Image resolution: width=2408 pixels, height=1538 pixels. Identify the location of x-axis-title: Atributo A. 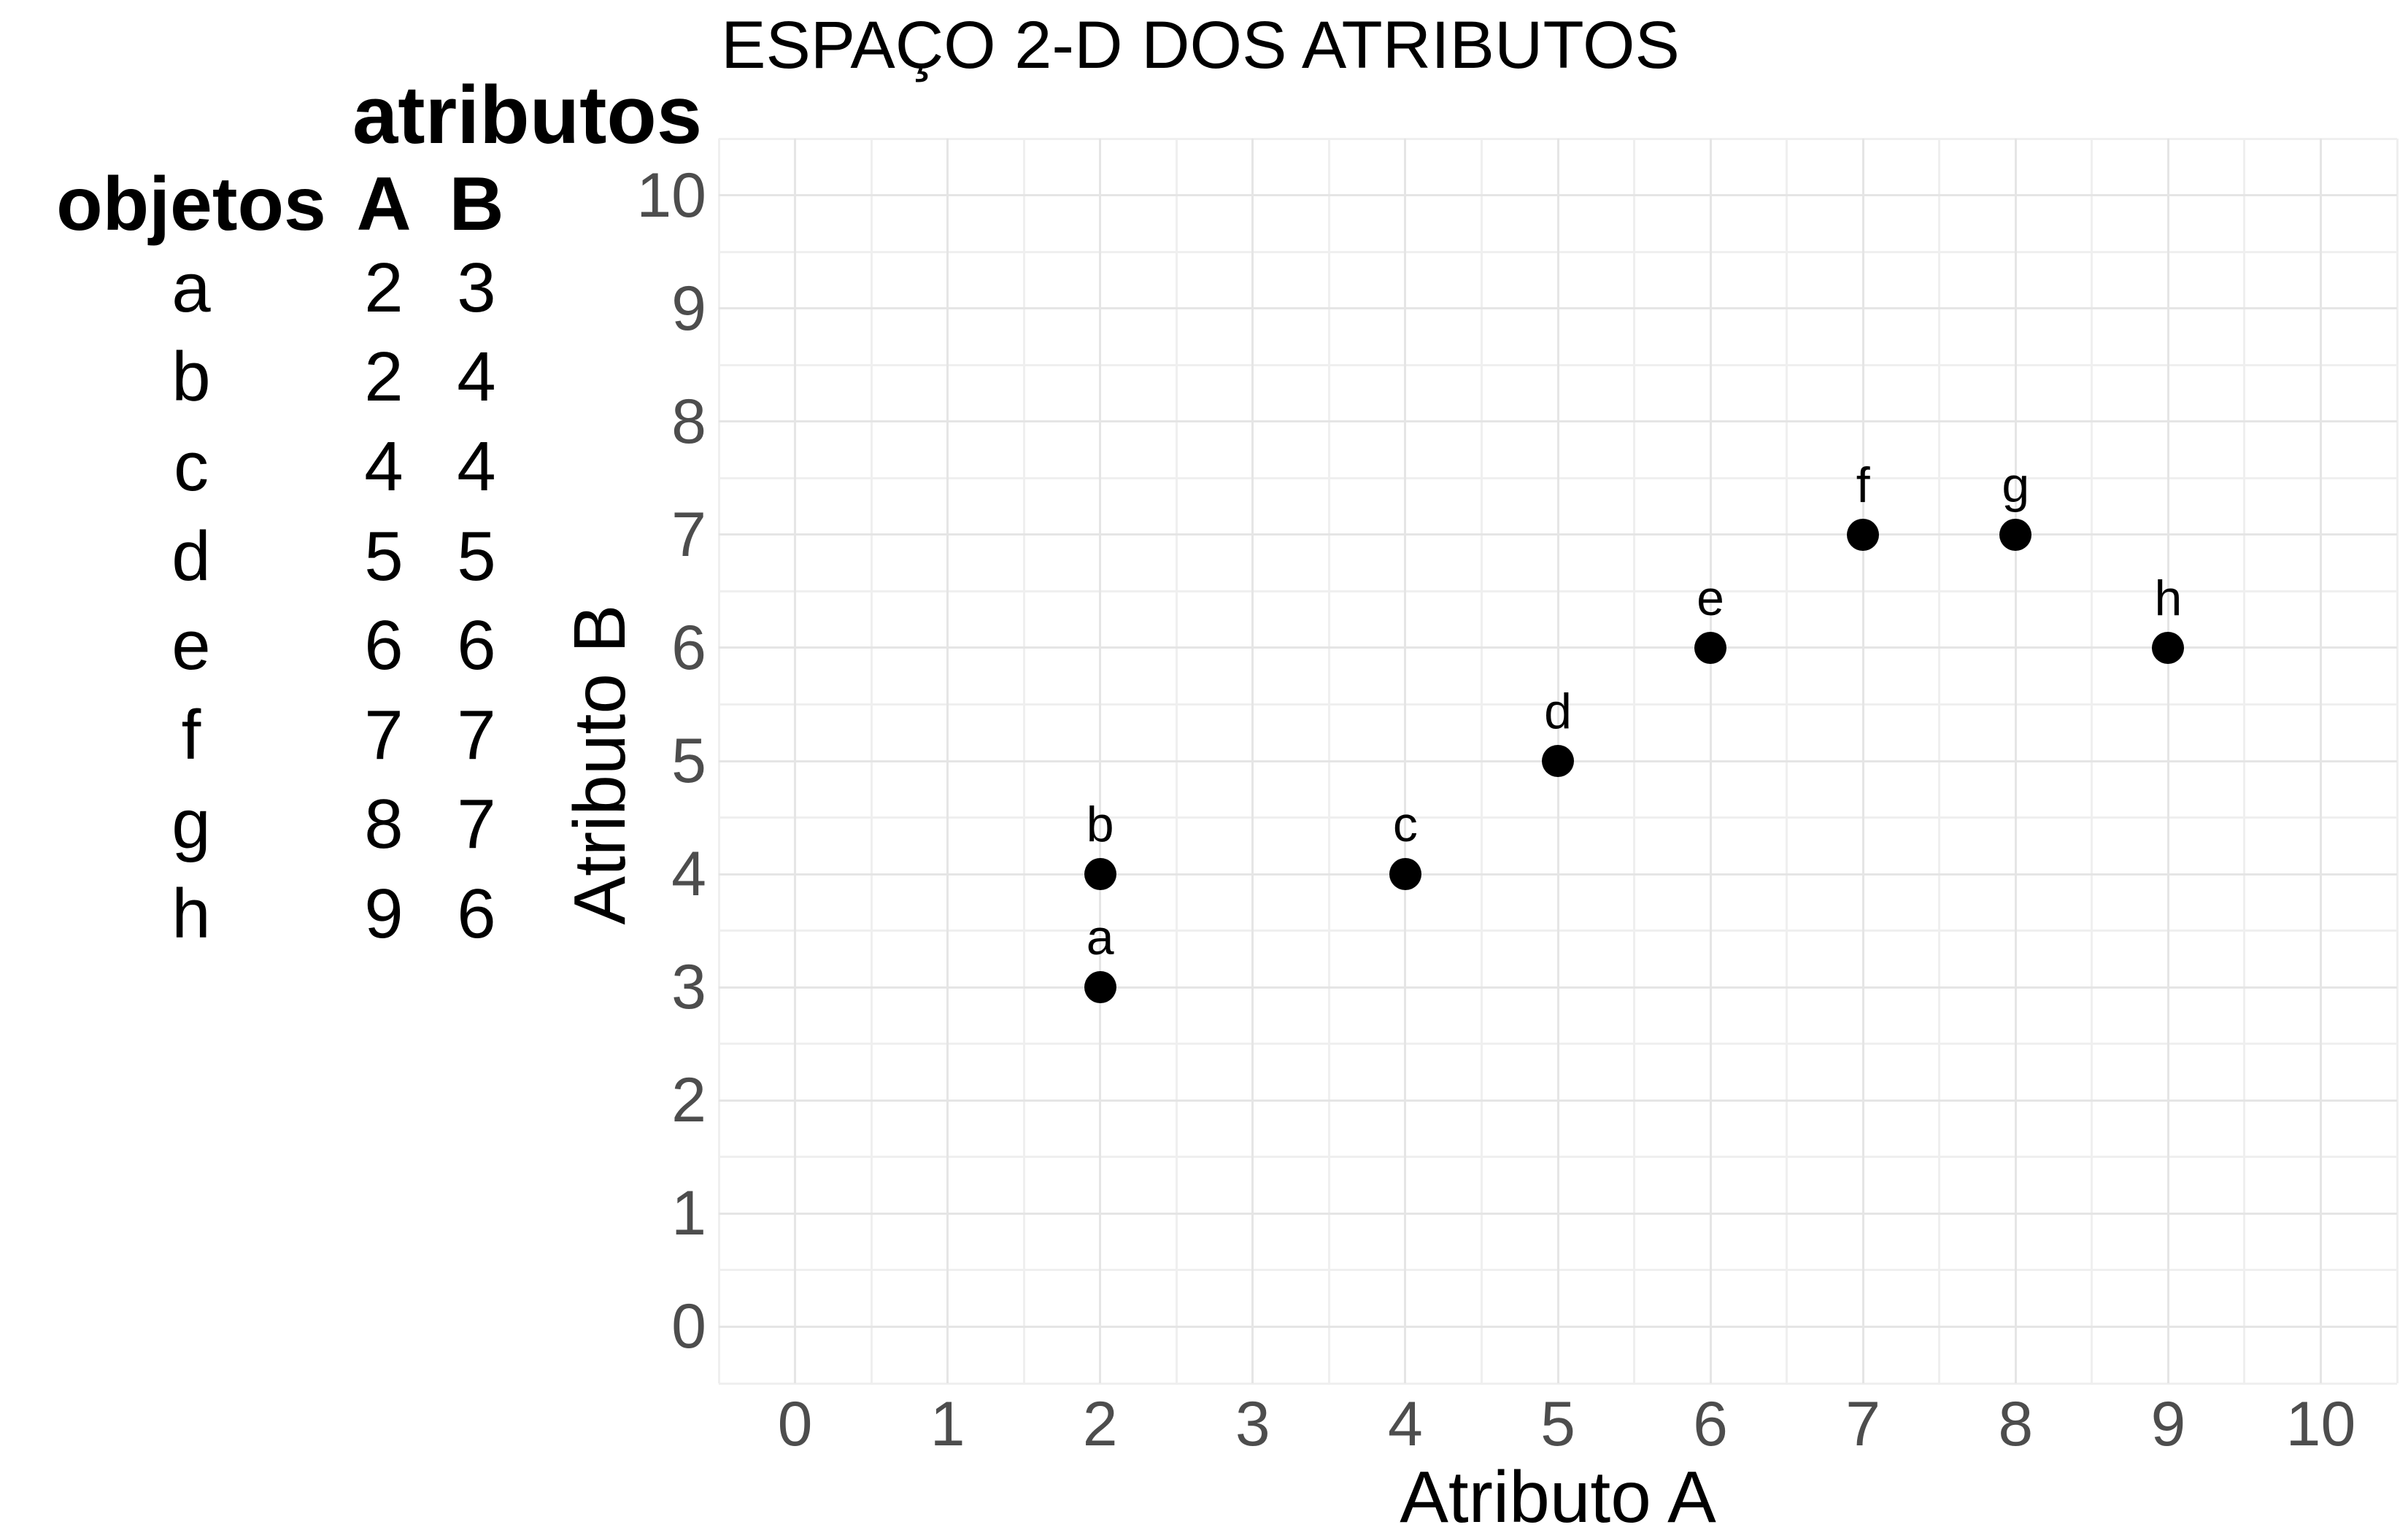
(1558, 1497).